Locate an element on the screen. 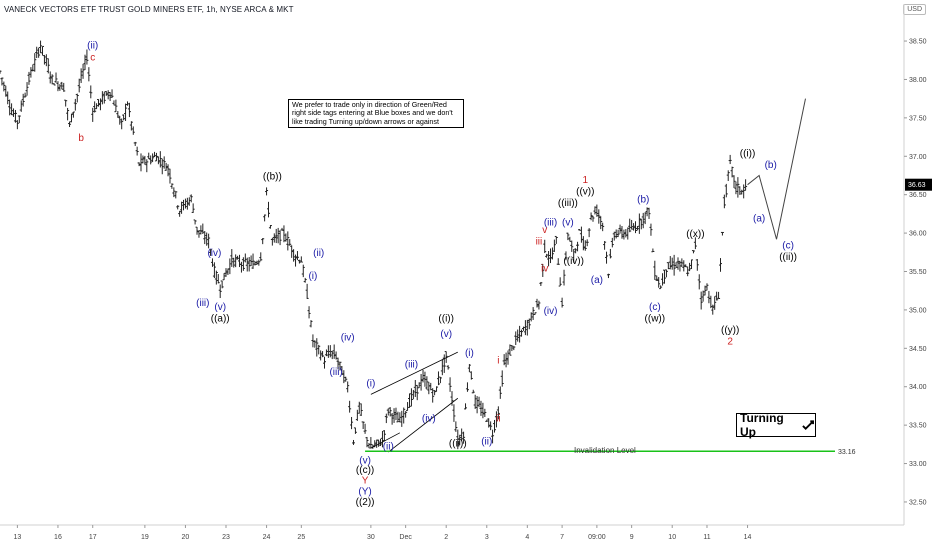  invalidation-price-label: 33.16 is located at coordinates (847, 452).